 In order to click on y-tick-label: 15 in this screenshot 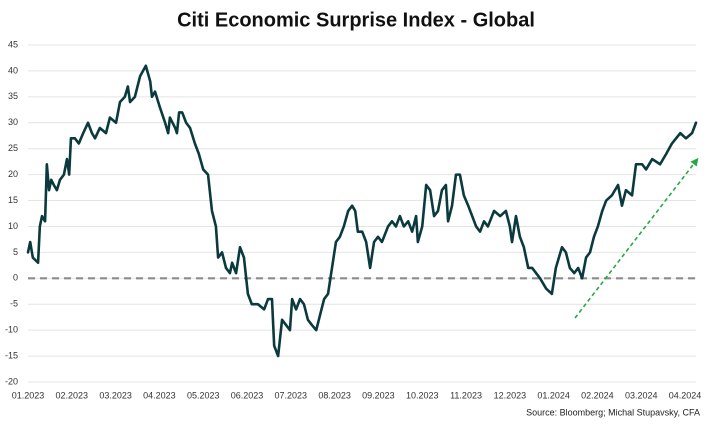, I will do `click(13, 200)`.